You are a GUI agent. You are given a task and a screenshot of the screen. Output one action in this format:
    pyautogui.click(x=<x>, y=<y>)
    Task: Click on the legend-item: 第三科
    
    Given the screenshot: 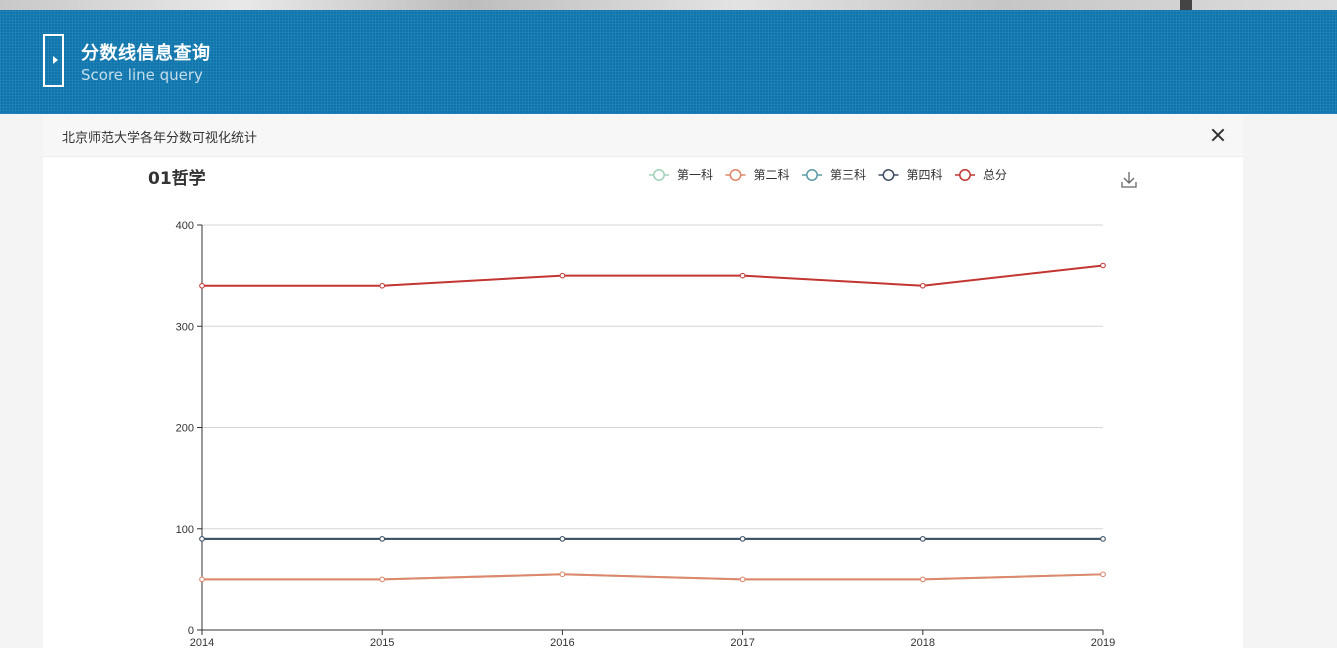 What is the action you would take?
    pyautogui.click(x=834, y=175)
    